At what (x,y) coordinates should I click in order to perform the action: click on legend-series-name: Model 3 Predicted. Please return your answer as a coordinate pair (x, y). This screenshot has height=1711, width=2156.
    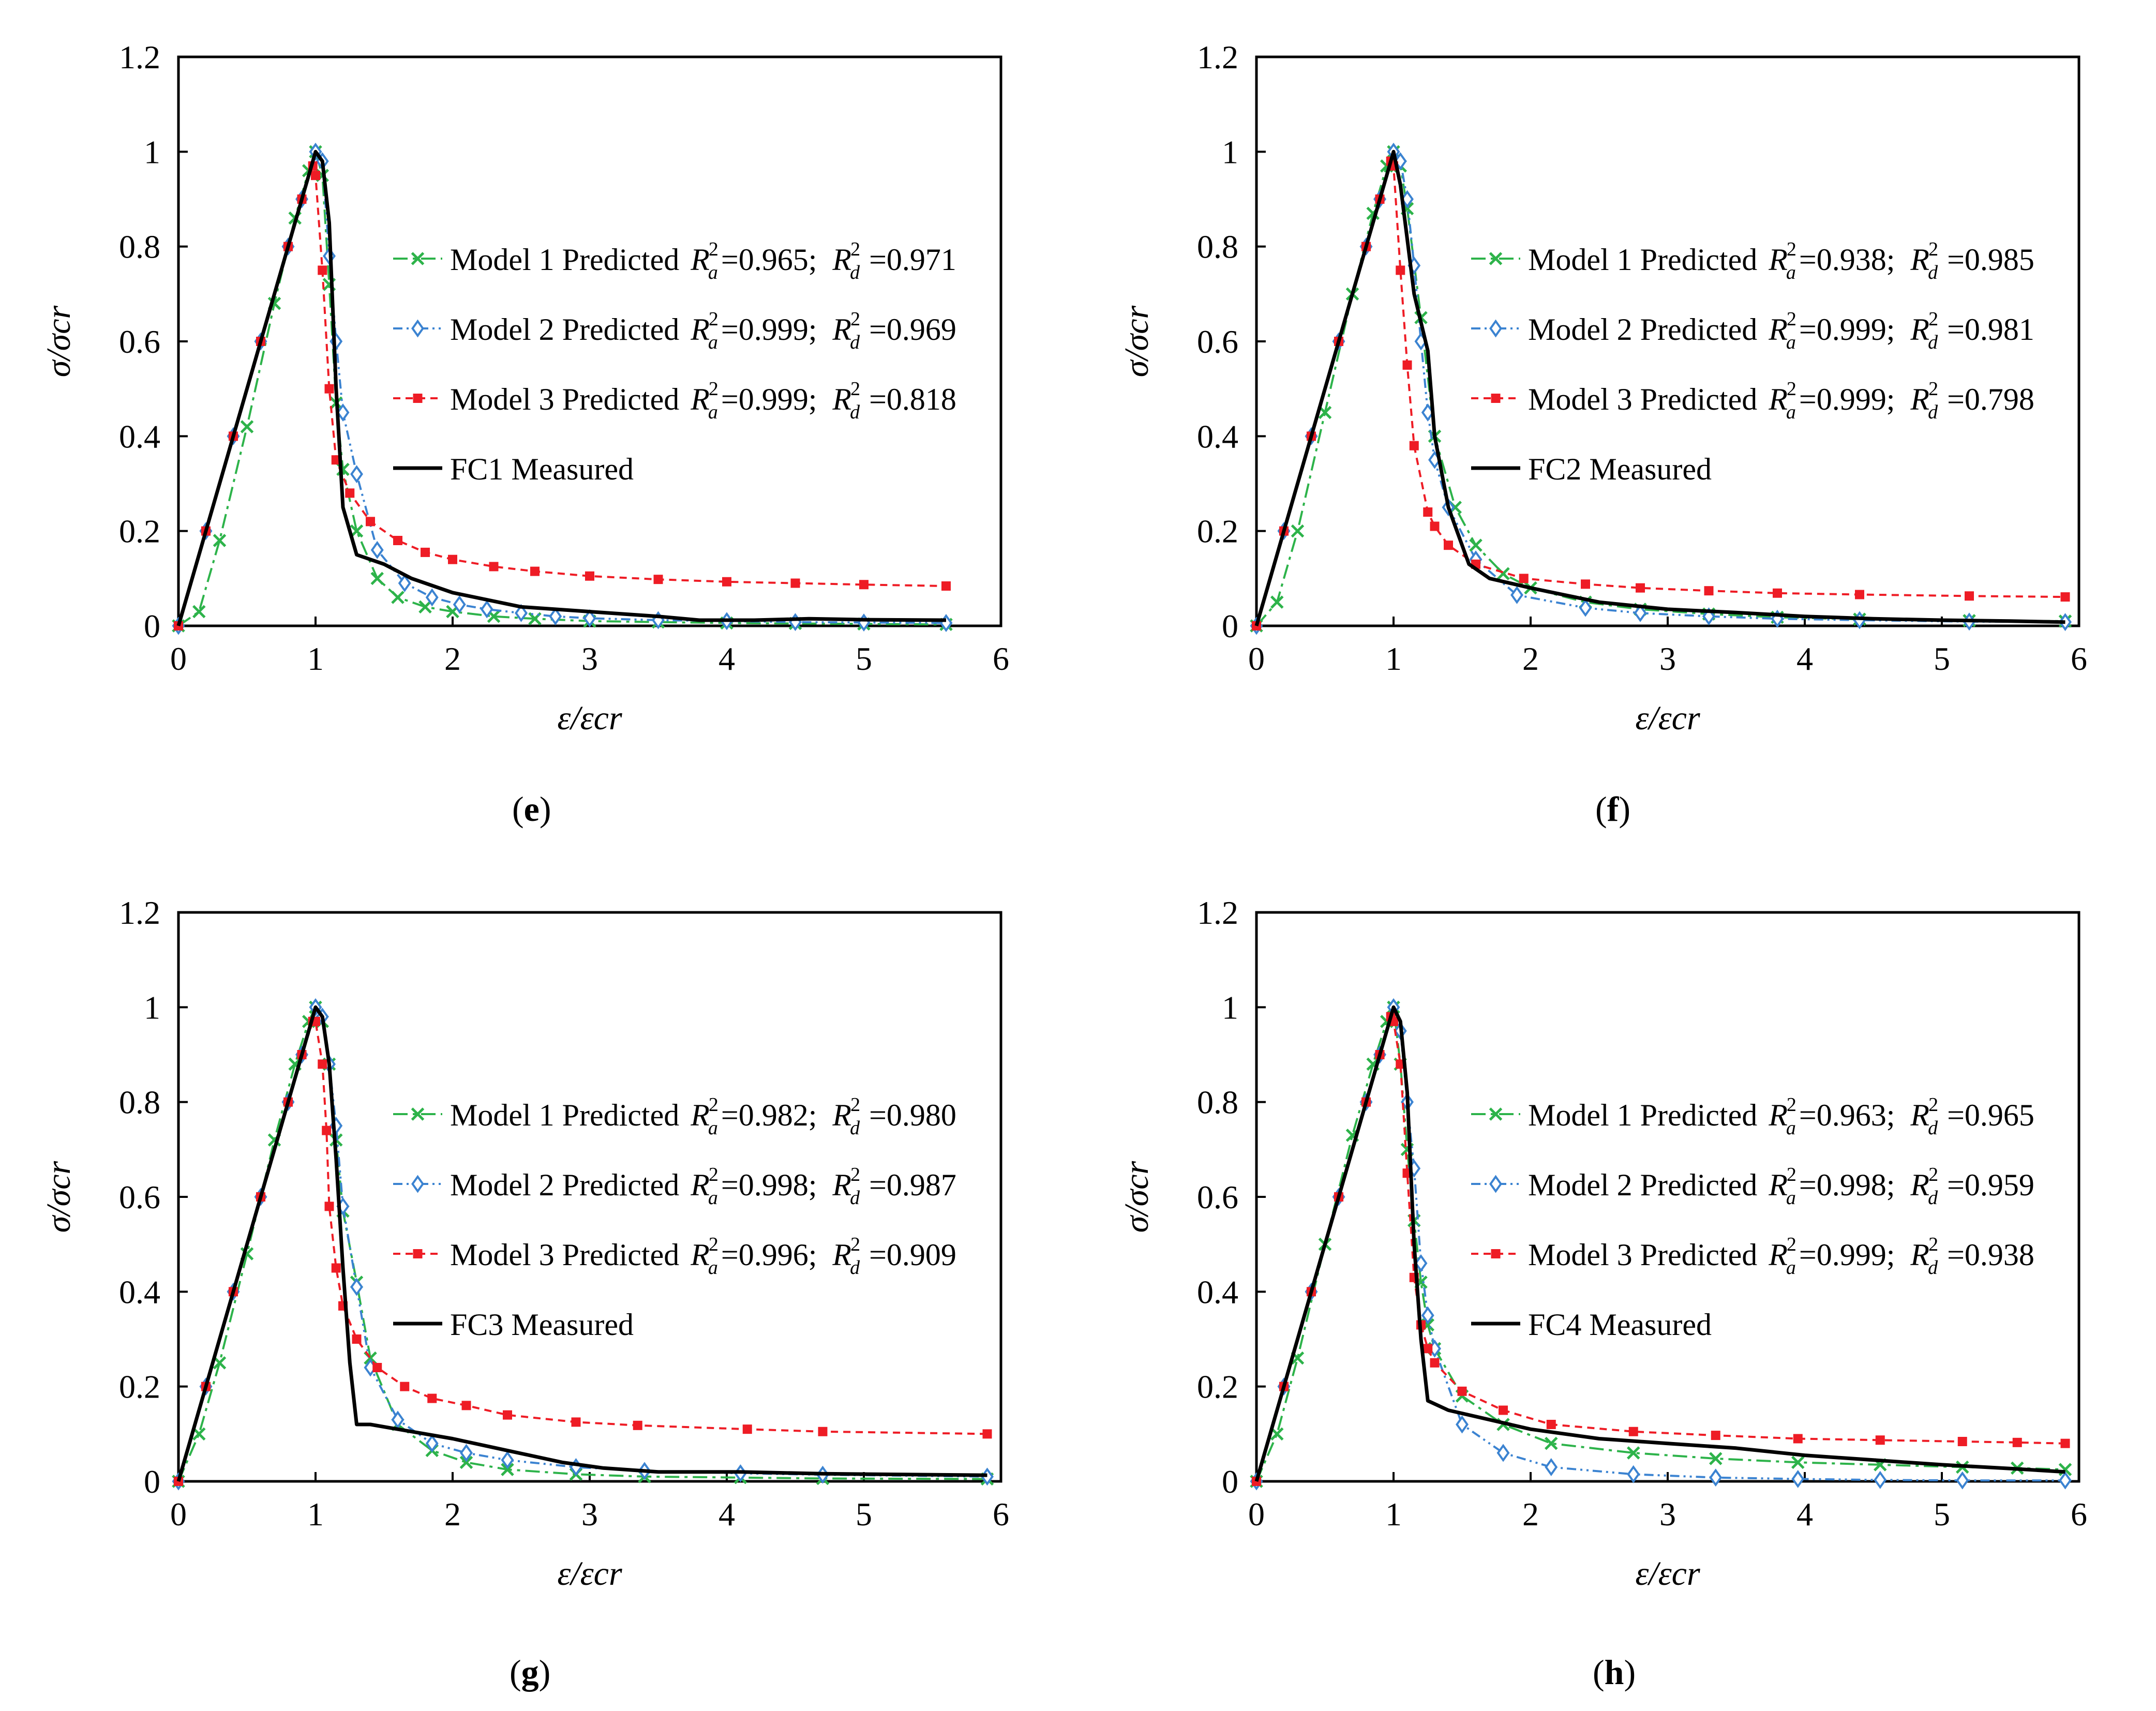
    Looking at the image, I should click on (1642, 399).